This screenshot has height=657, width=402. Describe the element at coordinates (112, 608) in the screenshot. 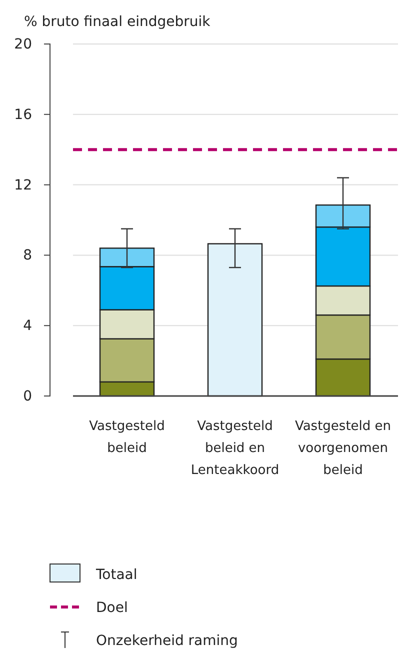

I see `legend-label: Doel` at that location.